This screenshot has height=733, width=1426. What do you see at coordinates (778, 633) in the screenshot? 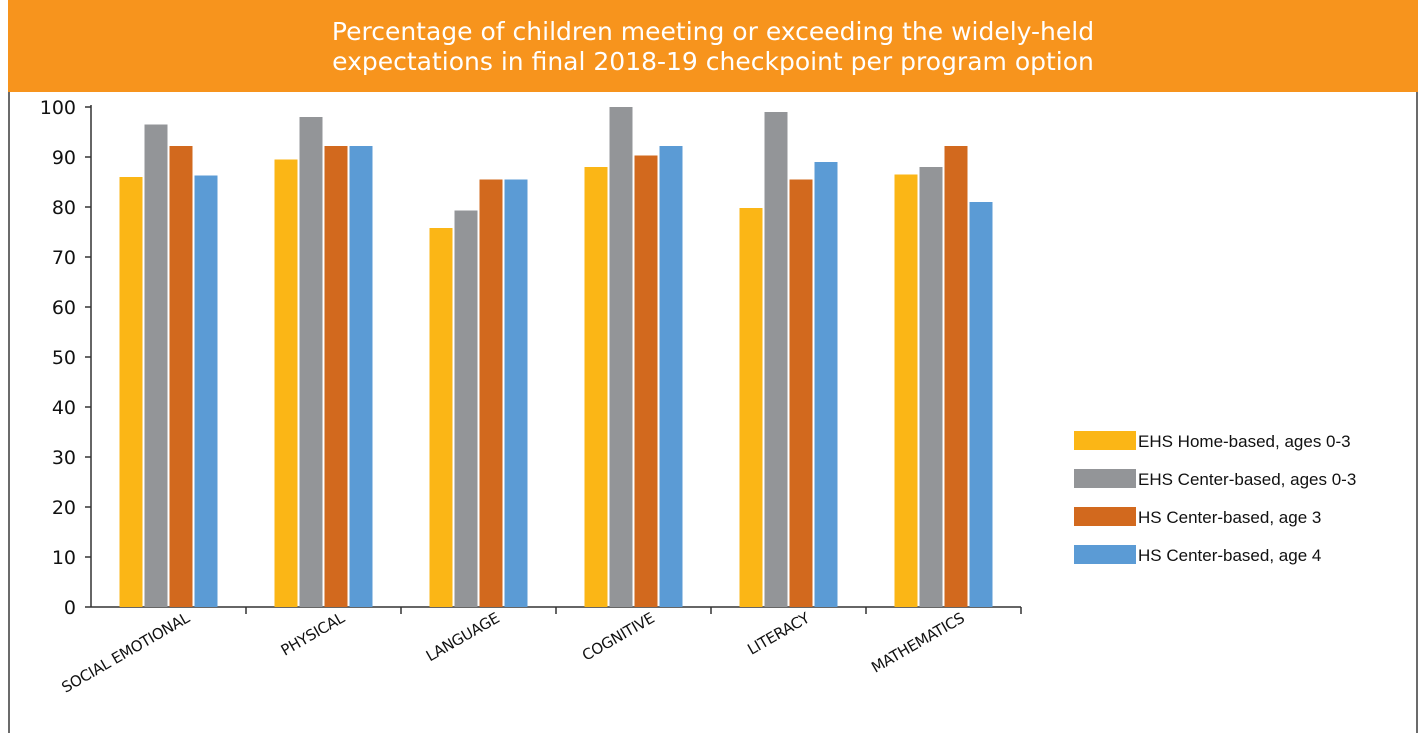
I see `x-category-label: LITERACY` at bounding box center [778, 633].